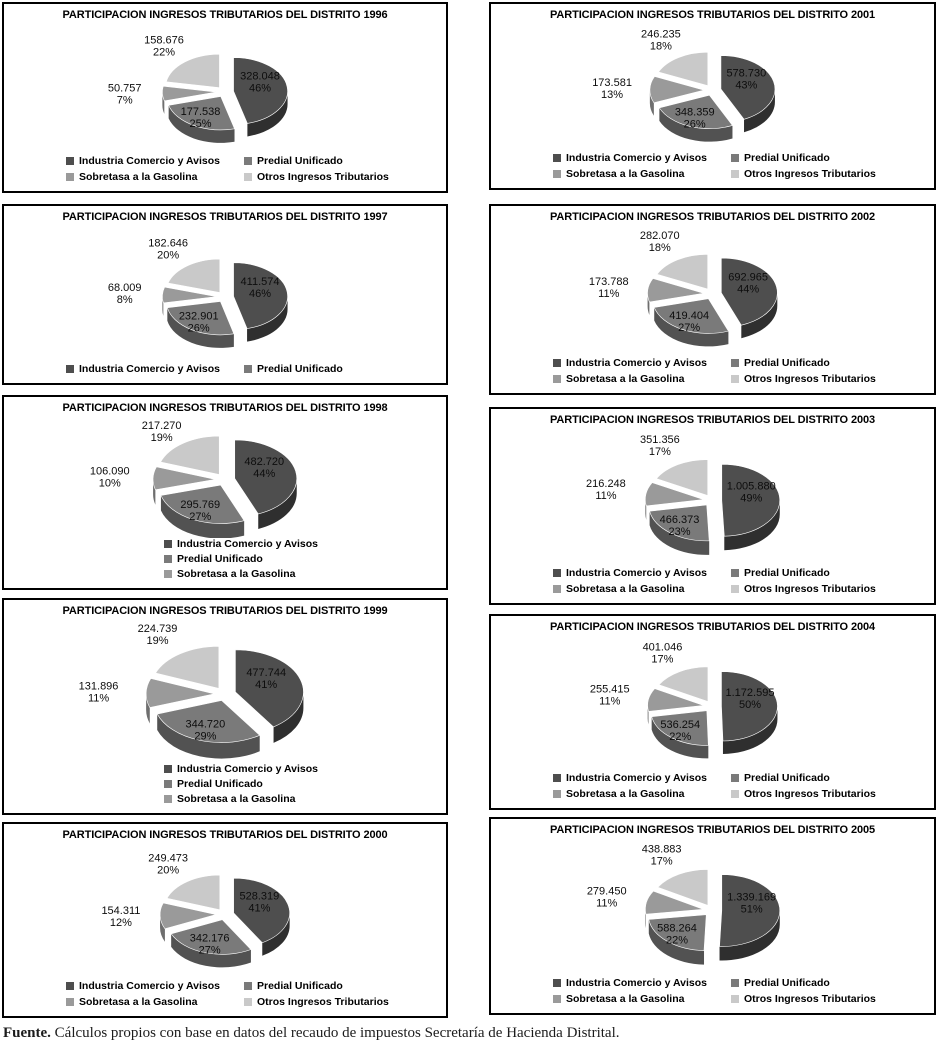  I want to click on pie-3d-1998: 482.720 44% 295.769 27% 106.090 10% 217.270 19%, so click(193, 479).